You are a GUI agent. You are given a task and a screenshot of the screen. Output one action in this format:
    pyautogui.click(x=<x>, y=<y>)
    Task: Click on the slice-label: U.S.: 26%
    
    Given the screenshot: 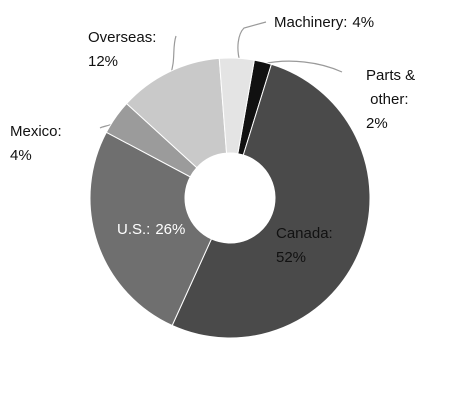 What is the action you would take?
    pyautogui.click(x=151, y=229)
    